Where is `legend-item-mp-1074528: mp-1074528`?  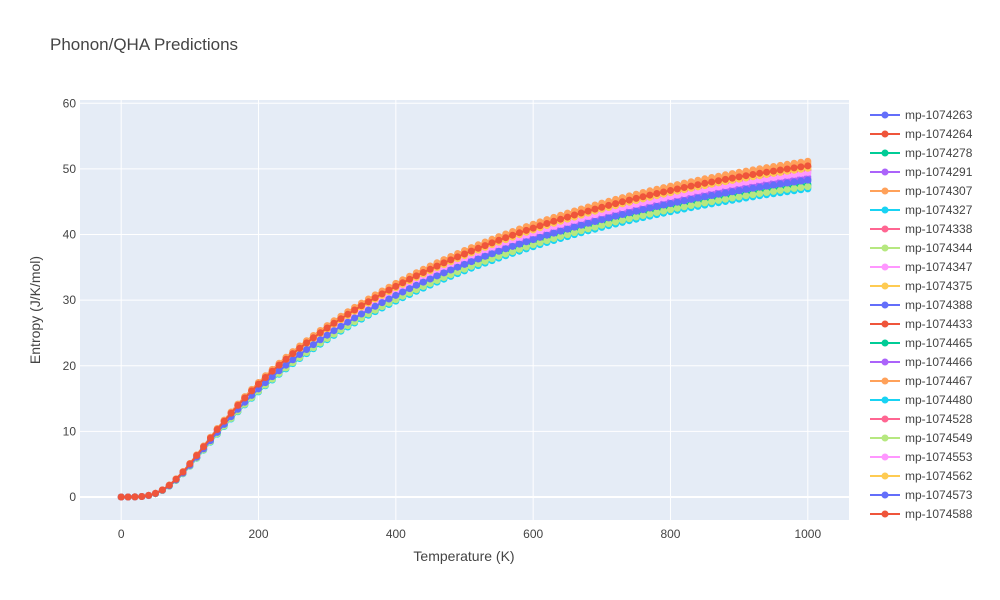
legend-item-mp-1074528: mp-1074528 is located at coordinates (921, 419).